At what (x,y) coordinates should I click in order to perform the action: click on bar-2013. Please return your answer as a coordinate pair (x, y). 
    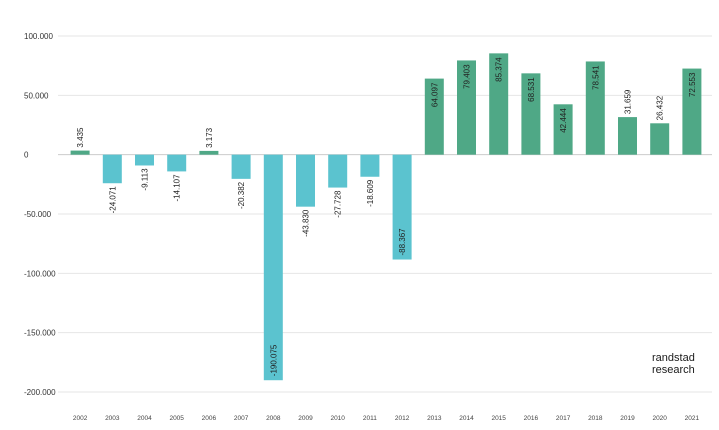
    Looking at the image, I should click on (434, 116).